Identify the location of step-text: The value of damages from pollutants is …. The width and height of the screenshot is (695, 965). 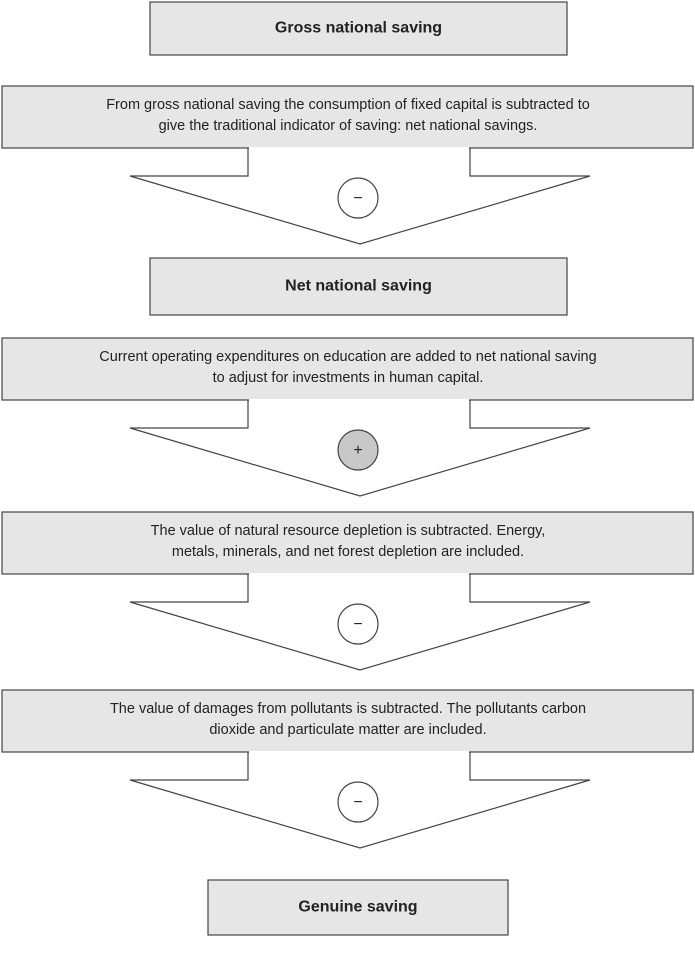
(348, 709).